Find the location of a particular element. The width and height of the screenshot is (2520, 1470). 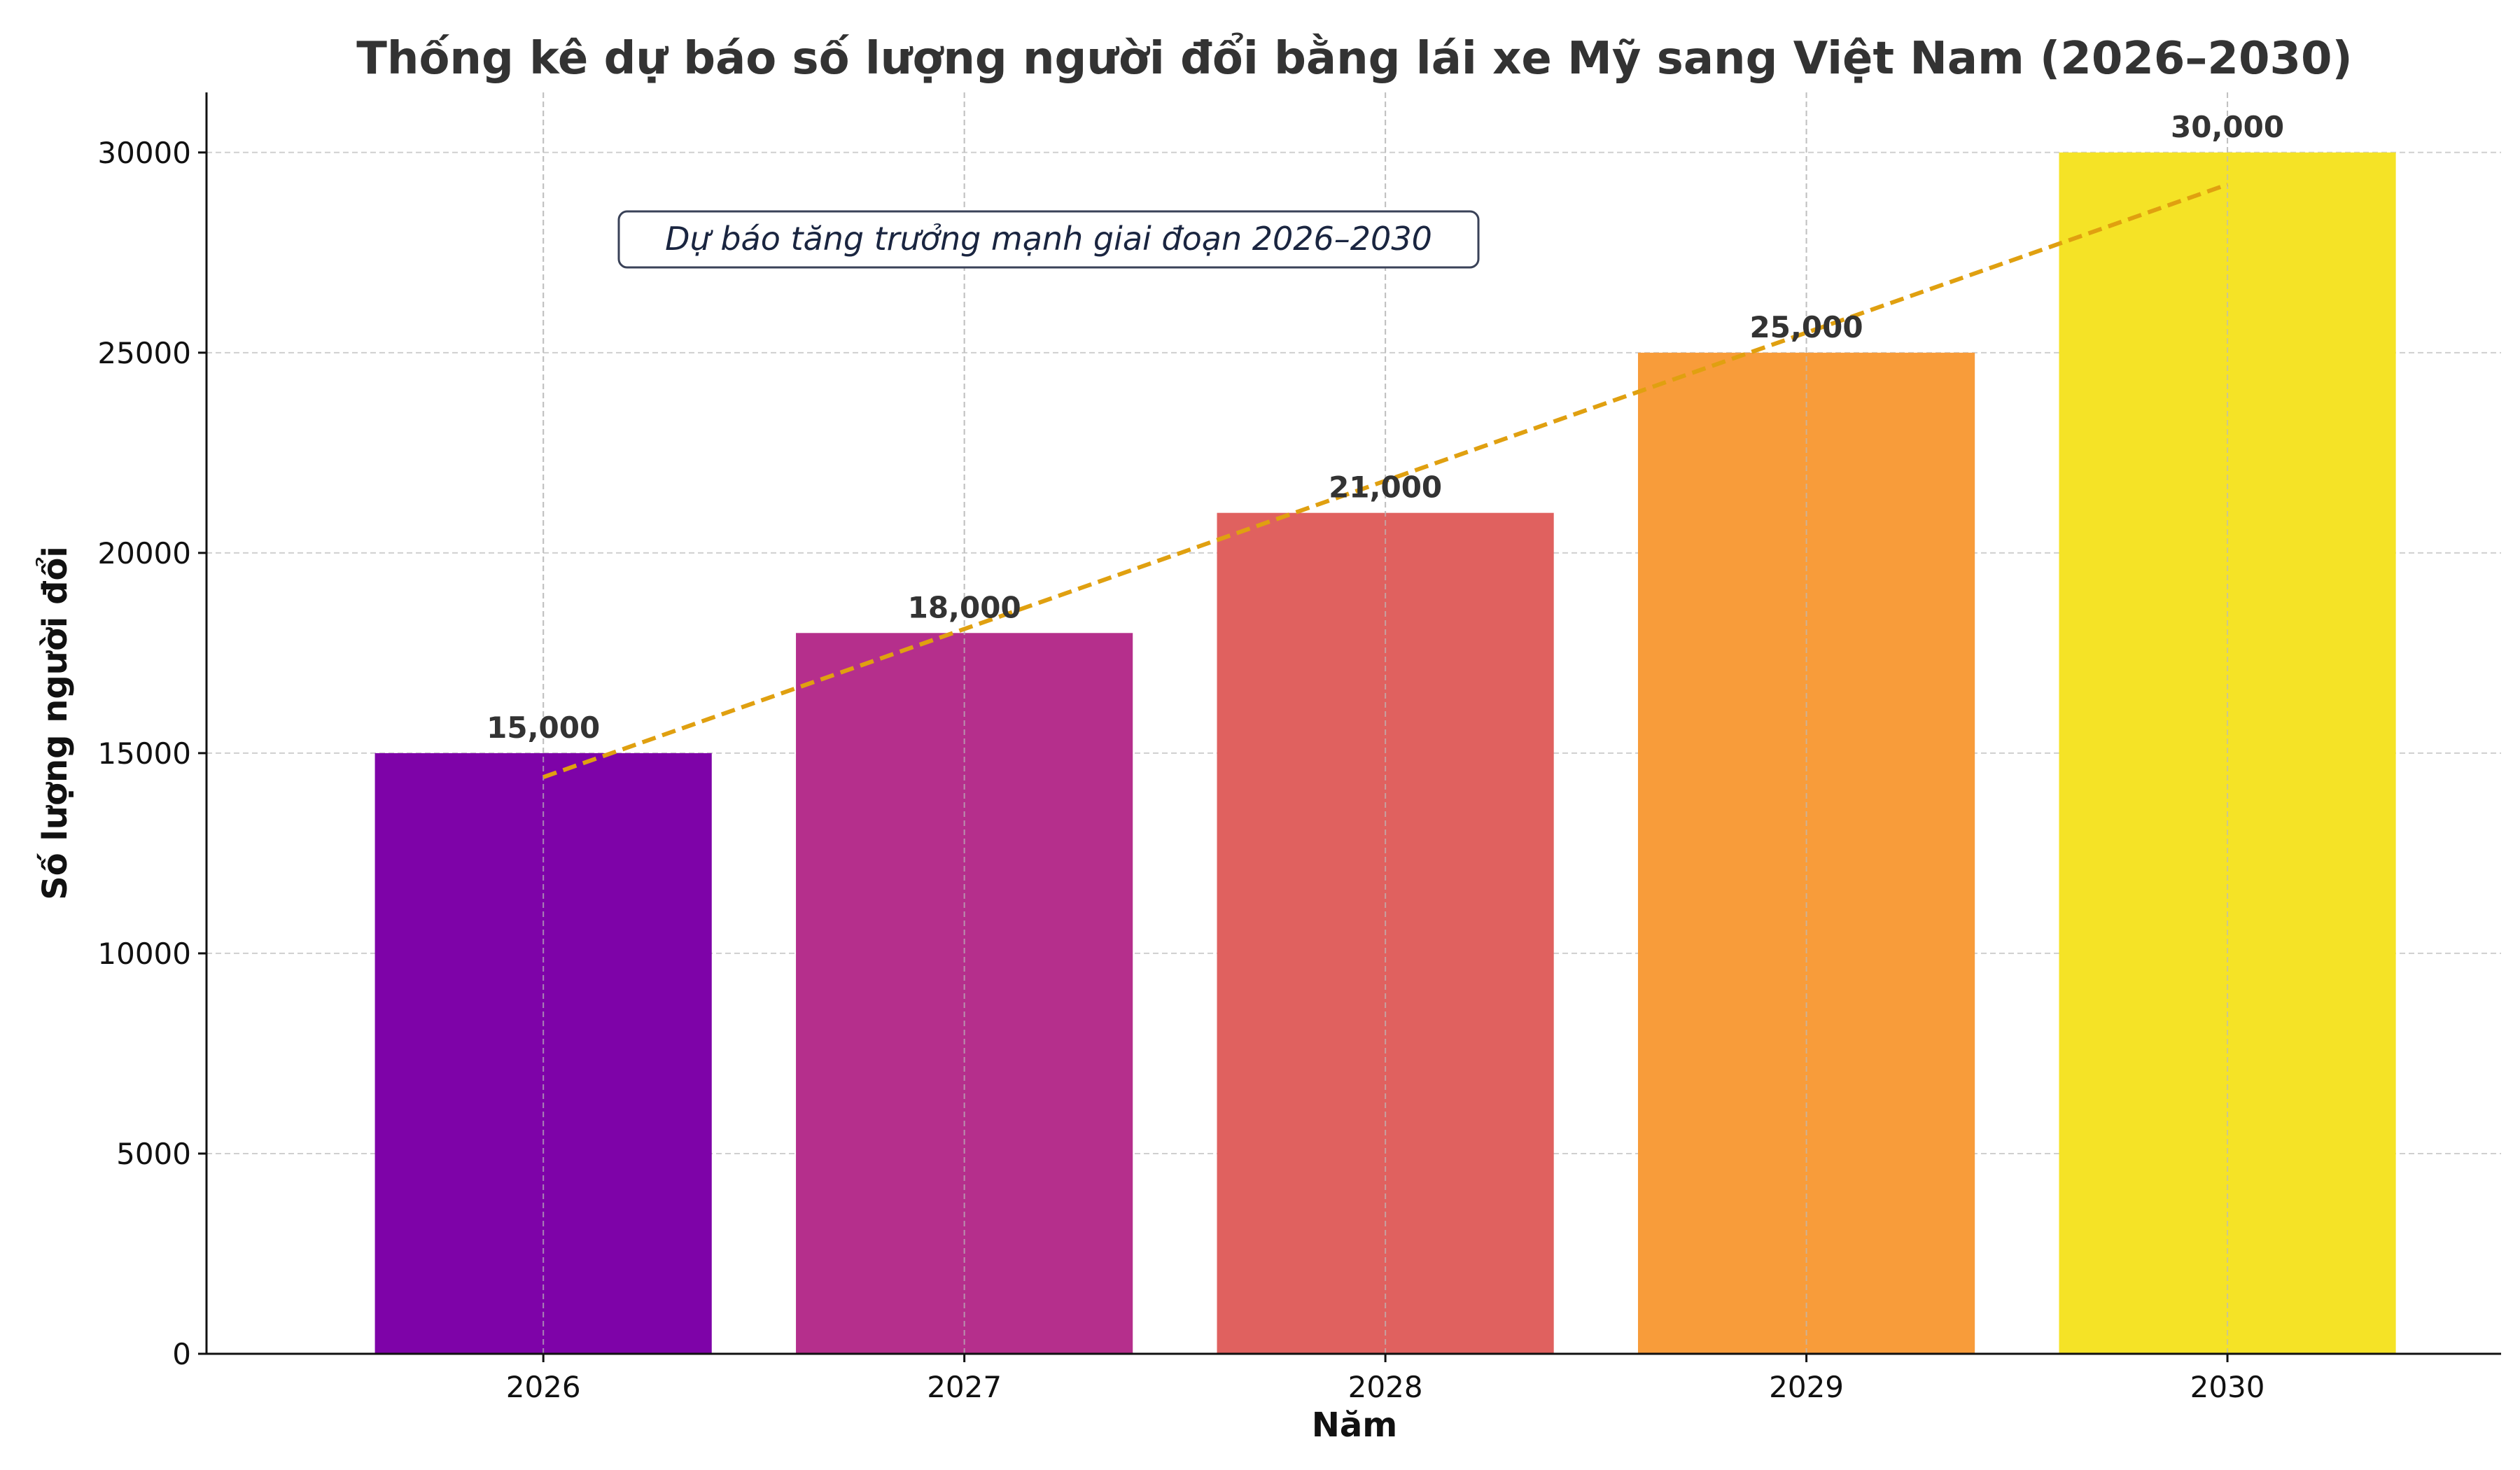

y-tick-label: 5000 is located at coordinates (153, 1154).